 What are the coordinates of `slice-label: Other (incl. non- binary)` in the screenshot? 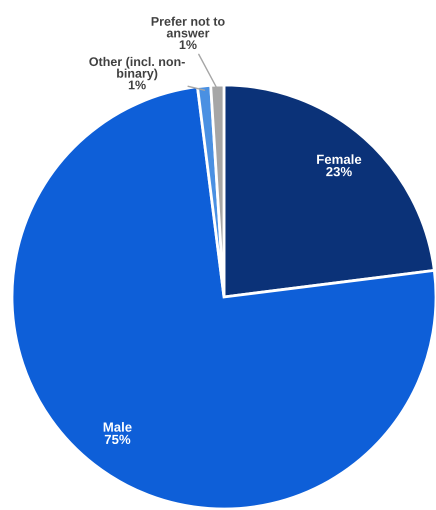 It's located at (137, 68).